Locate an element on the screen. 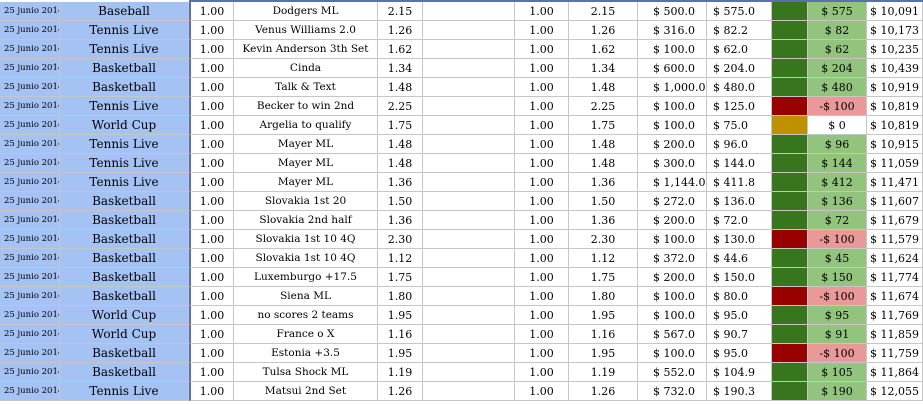 Image resolution: width=923 pixels, height=404 pixels. odds-repeat-cell: 2.25 is located at coordinates (603, 106).